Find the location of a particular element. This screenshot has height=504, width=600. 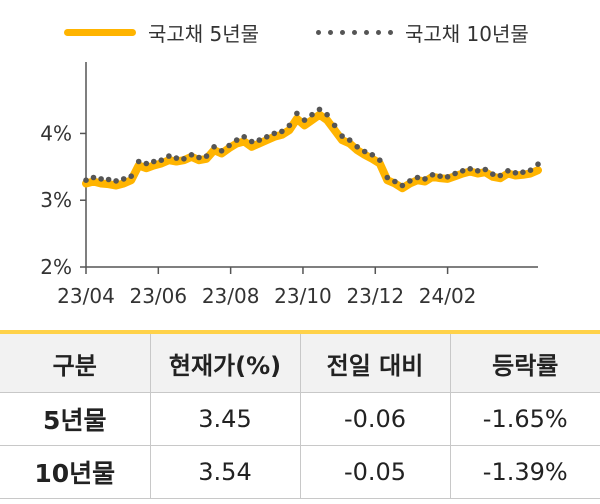

y-tick-label: 3% is located at coordinates (56, 200).